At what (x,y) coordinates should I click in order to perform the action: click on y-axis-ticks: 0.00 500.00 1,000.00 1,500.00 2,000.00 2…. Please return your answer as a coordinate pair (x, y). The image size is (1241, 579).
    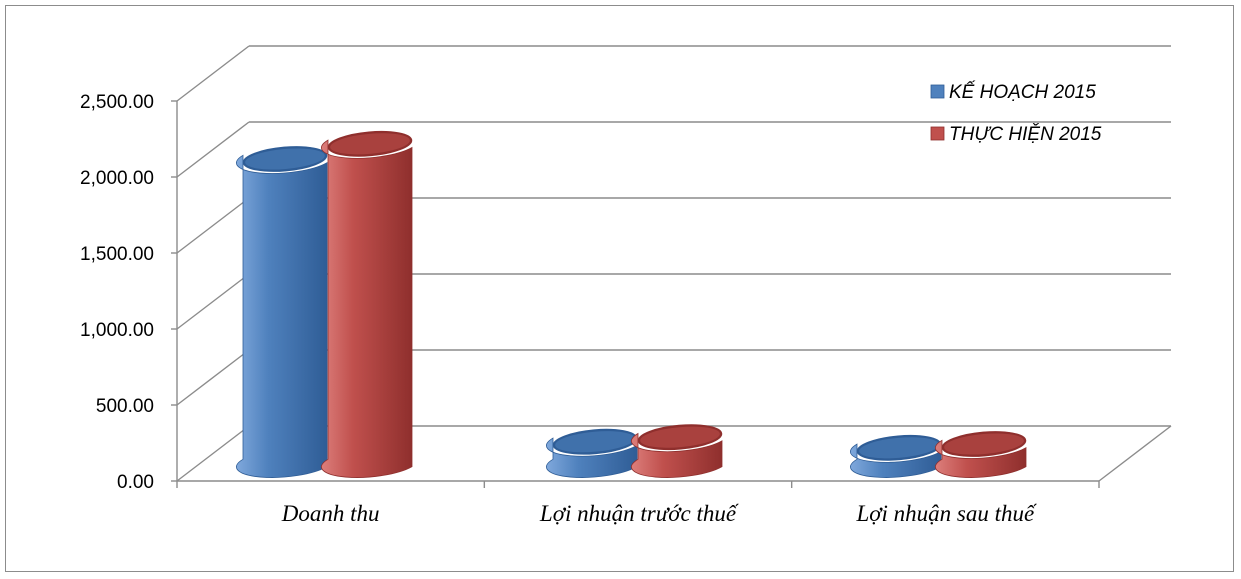
    Looking at the image, I should click on (117, 292).